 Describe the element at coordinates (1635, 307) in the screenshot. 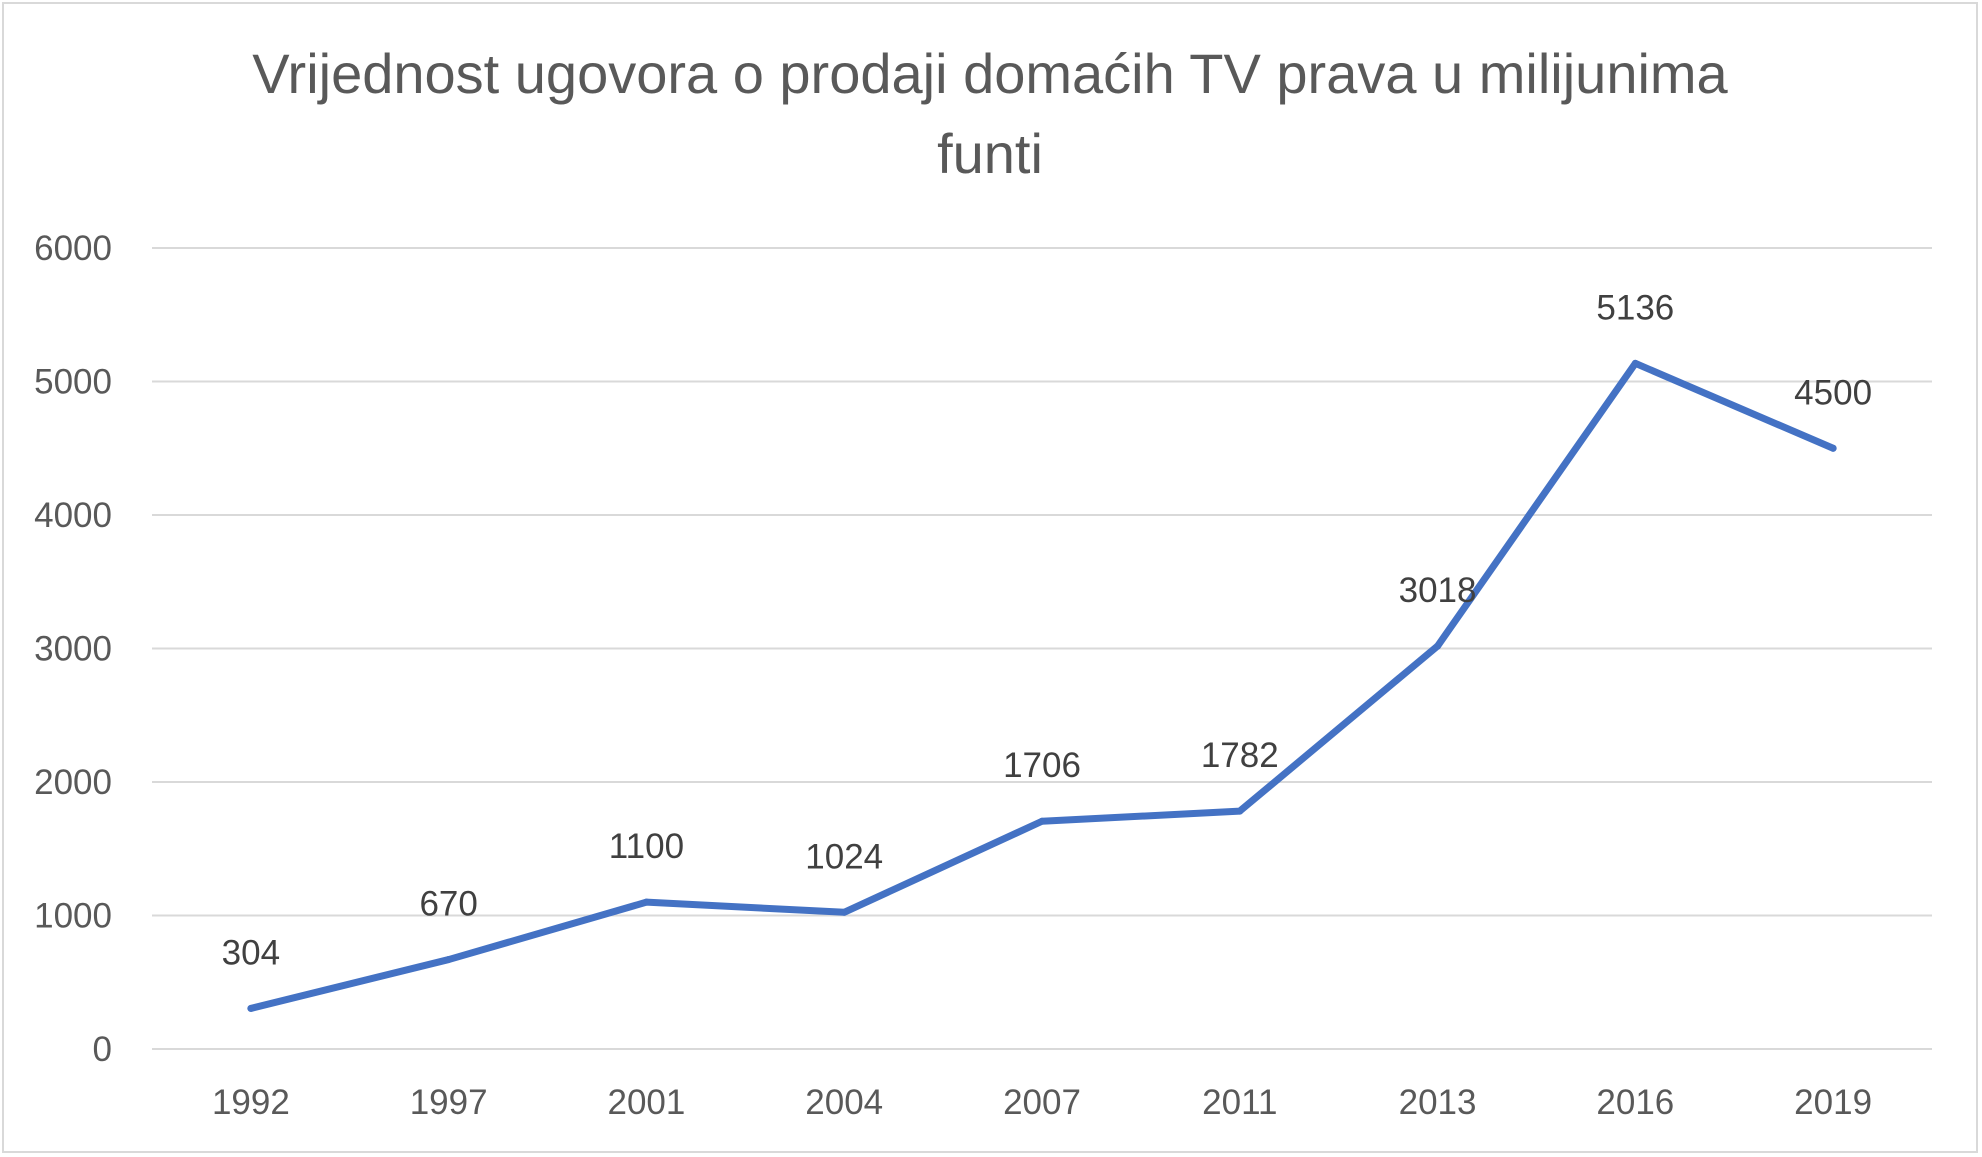

I see `data-label: 5136` at that location.